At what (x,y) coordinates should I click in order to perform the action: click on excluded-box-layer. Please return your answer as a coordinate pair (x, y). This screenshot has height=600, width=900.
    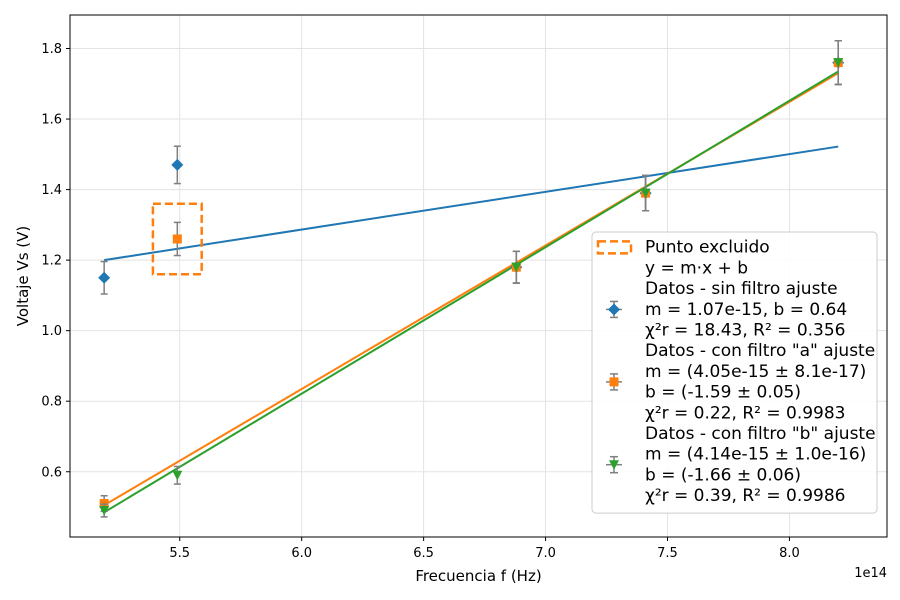
    Looking at the image, I should click on (177, 239).